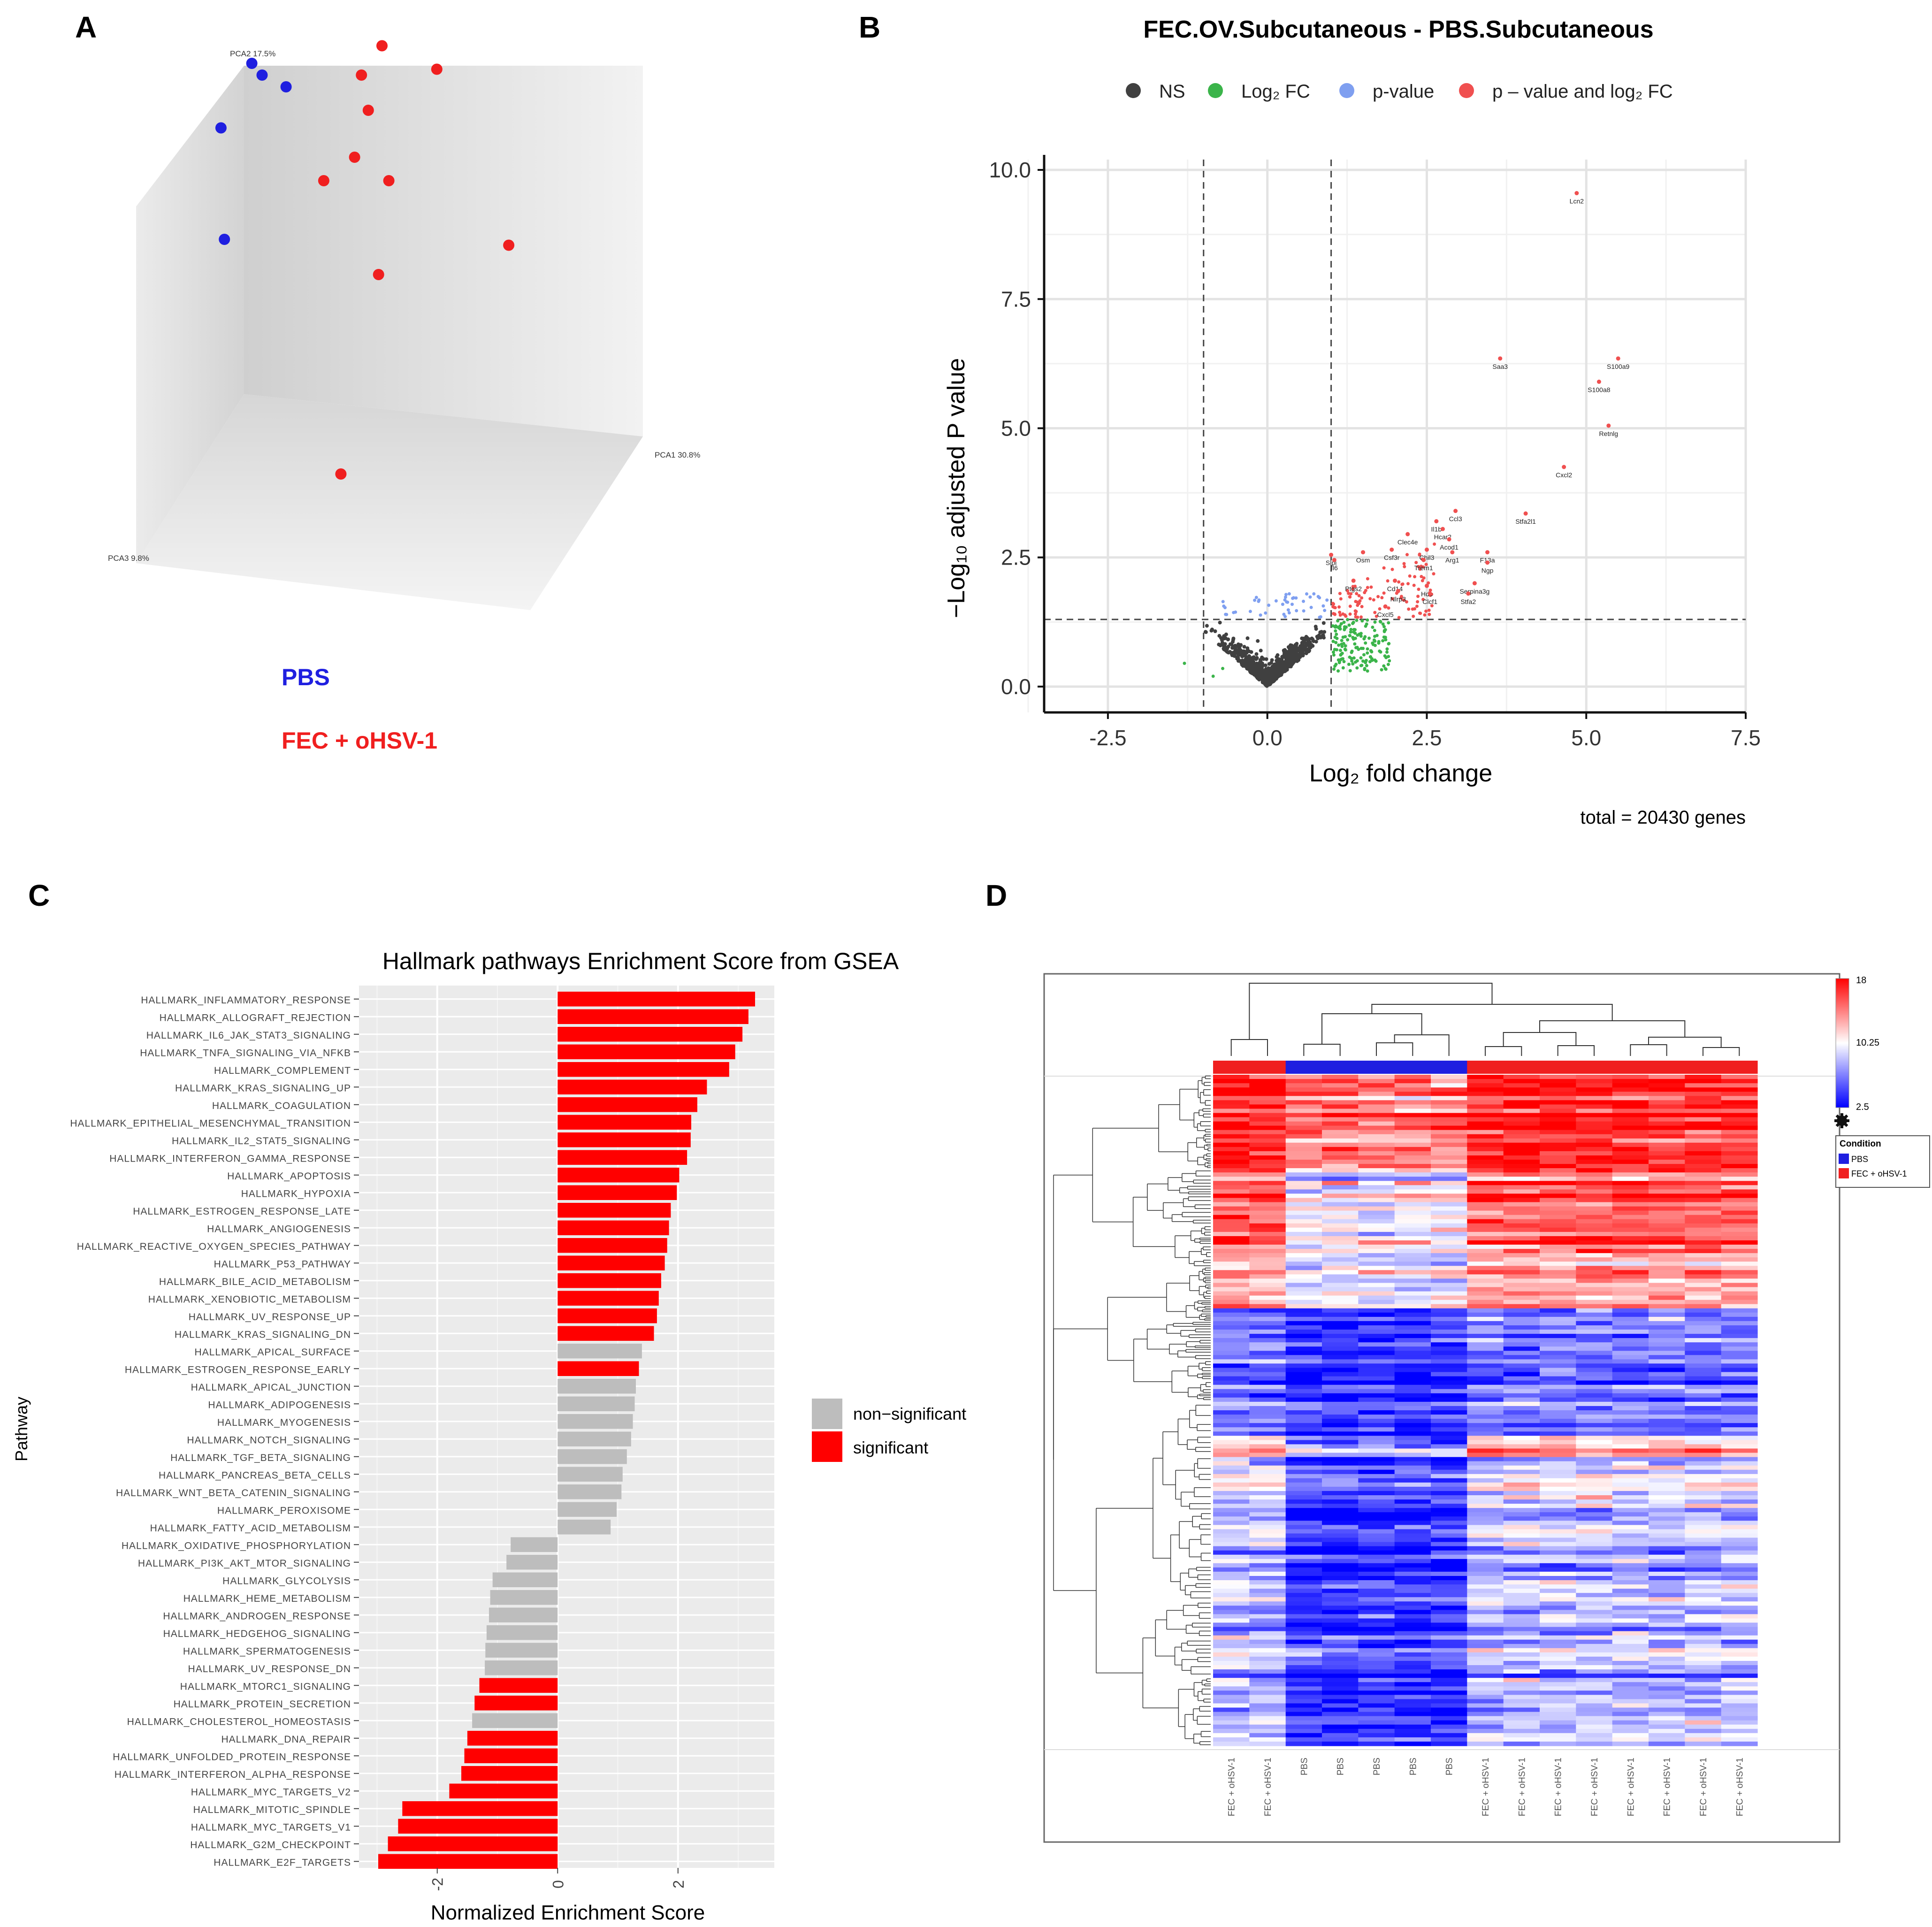 The width and height of the screenshot is (1932, 1927). I want to click on gsea-bar-hallmark-unfolded-protein-response, so click(511, 1755).